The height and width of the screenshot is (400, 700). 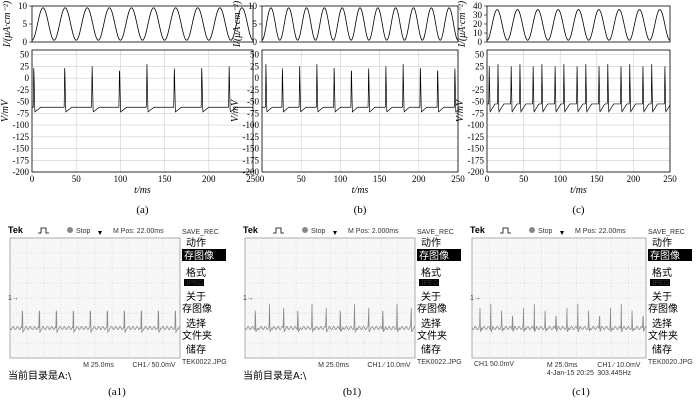 What do you see at coordinates (570, 373) in the screenshot?
I see `scope-date: 4-Jan-15 20:25` at bounding box center [570, 373].